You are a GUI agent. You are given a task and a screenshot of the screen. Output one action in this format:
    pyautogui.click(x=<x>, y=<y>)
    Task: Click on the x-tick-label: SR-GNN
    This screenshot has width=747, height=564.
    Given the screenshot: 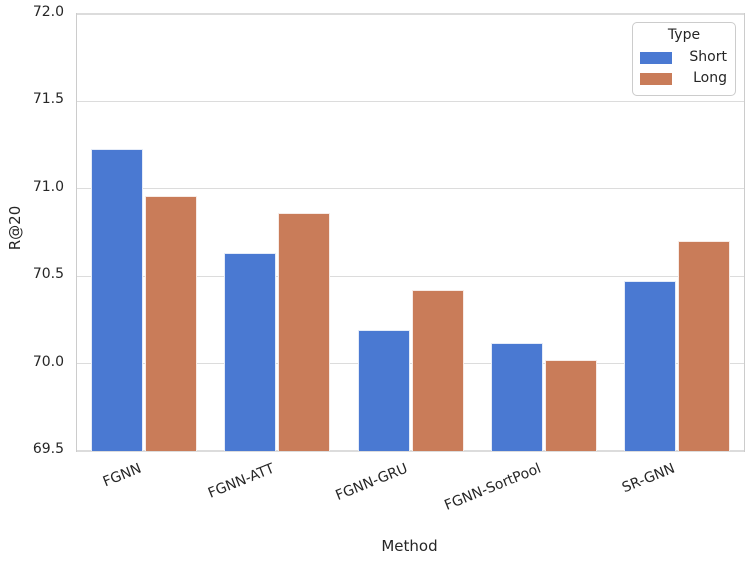 What is the action you would take?
    pyautogui.click(x=648, y=478)
    